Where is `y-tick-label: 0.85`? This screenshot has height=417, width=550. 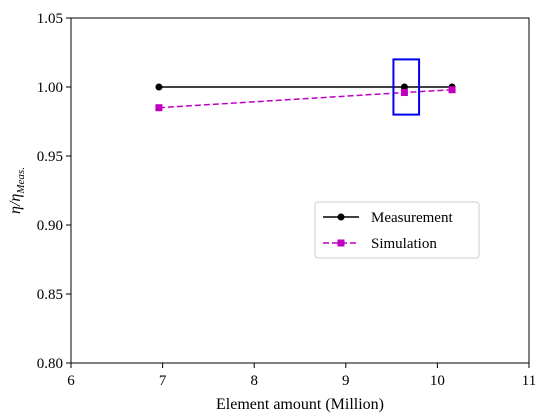
y-tick-label: 0.85 is located at coordinates (50, 295).